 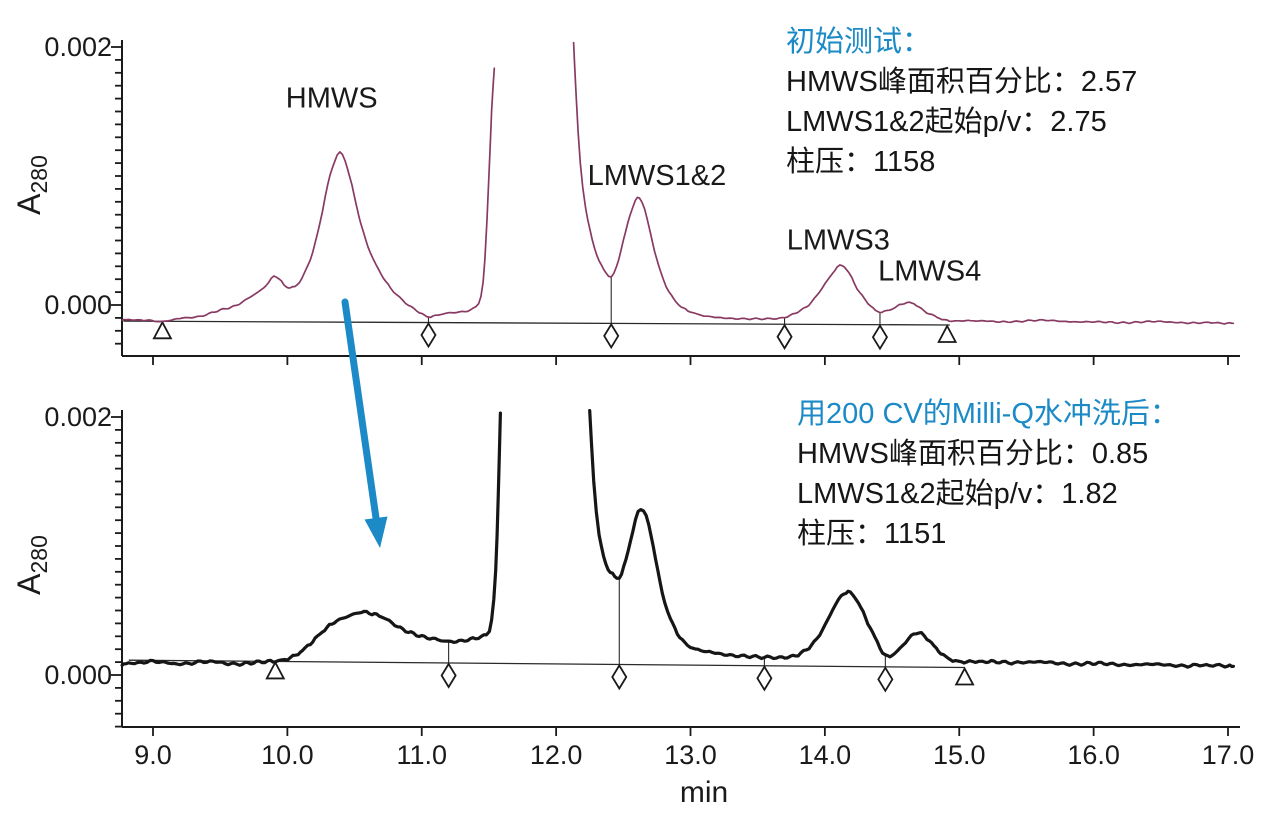 I want to click on annotation-initial-line: HMWS峰面积百分比：2.57, so click(x=962, y=82).